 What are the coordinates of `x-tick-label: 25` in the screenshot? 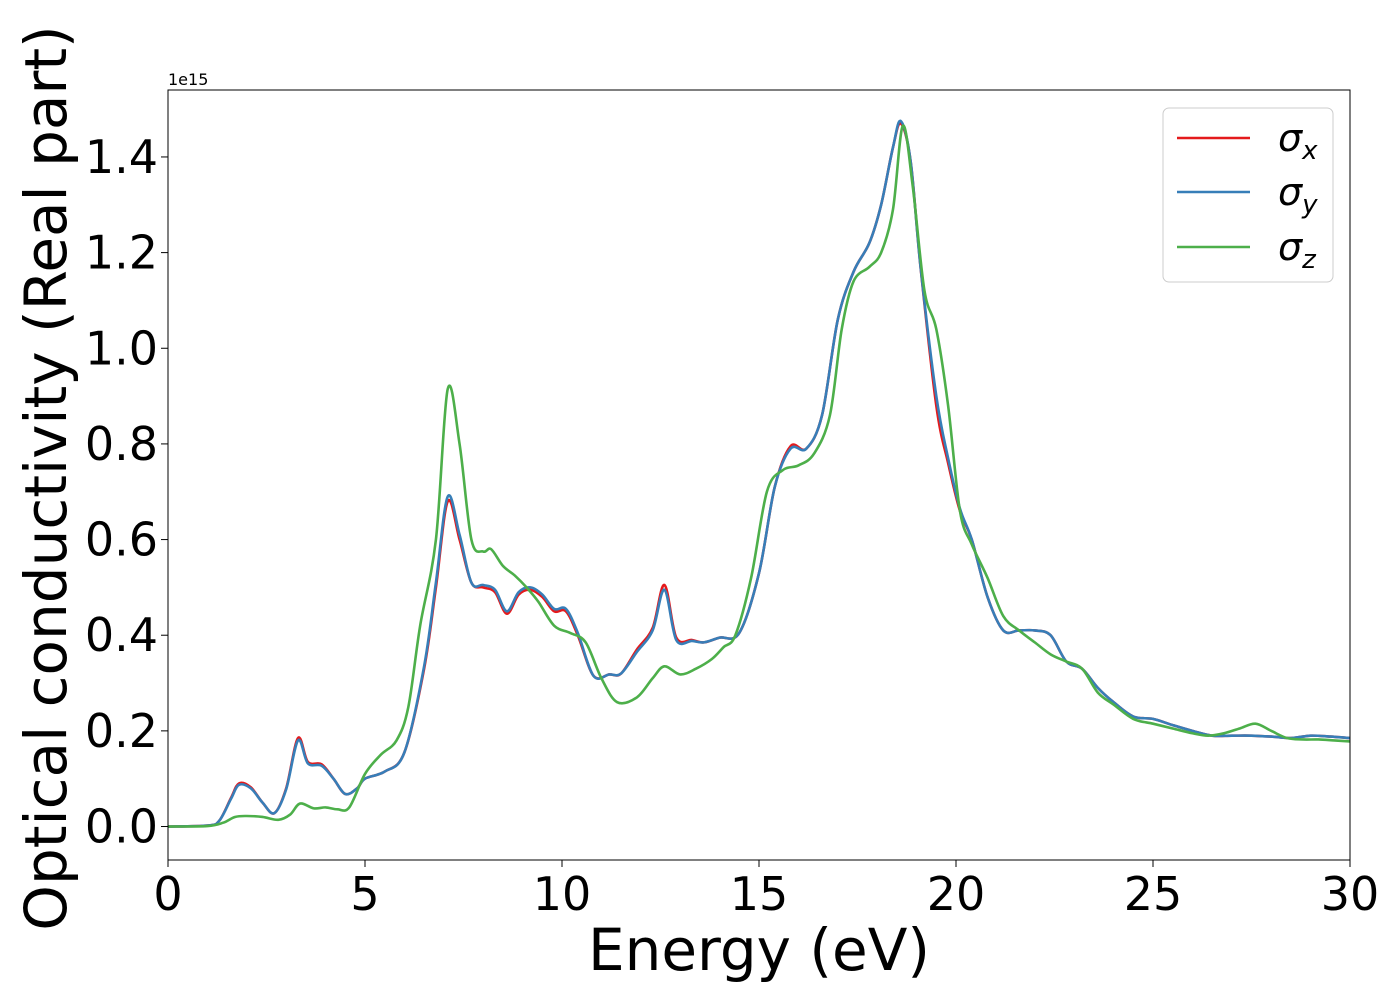 It's located at (1153, 894).